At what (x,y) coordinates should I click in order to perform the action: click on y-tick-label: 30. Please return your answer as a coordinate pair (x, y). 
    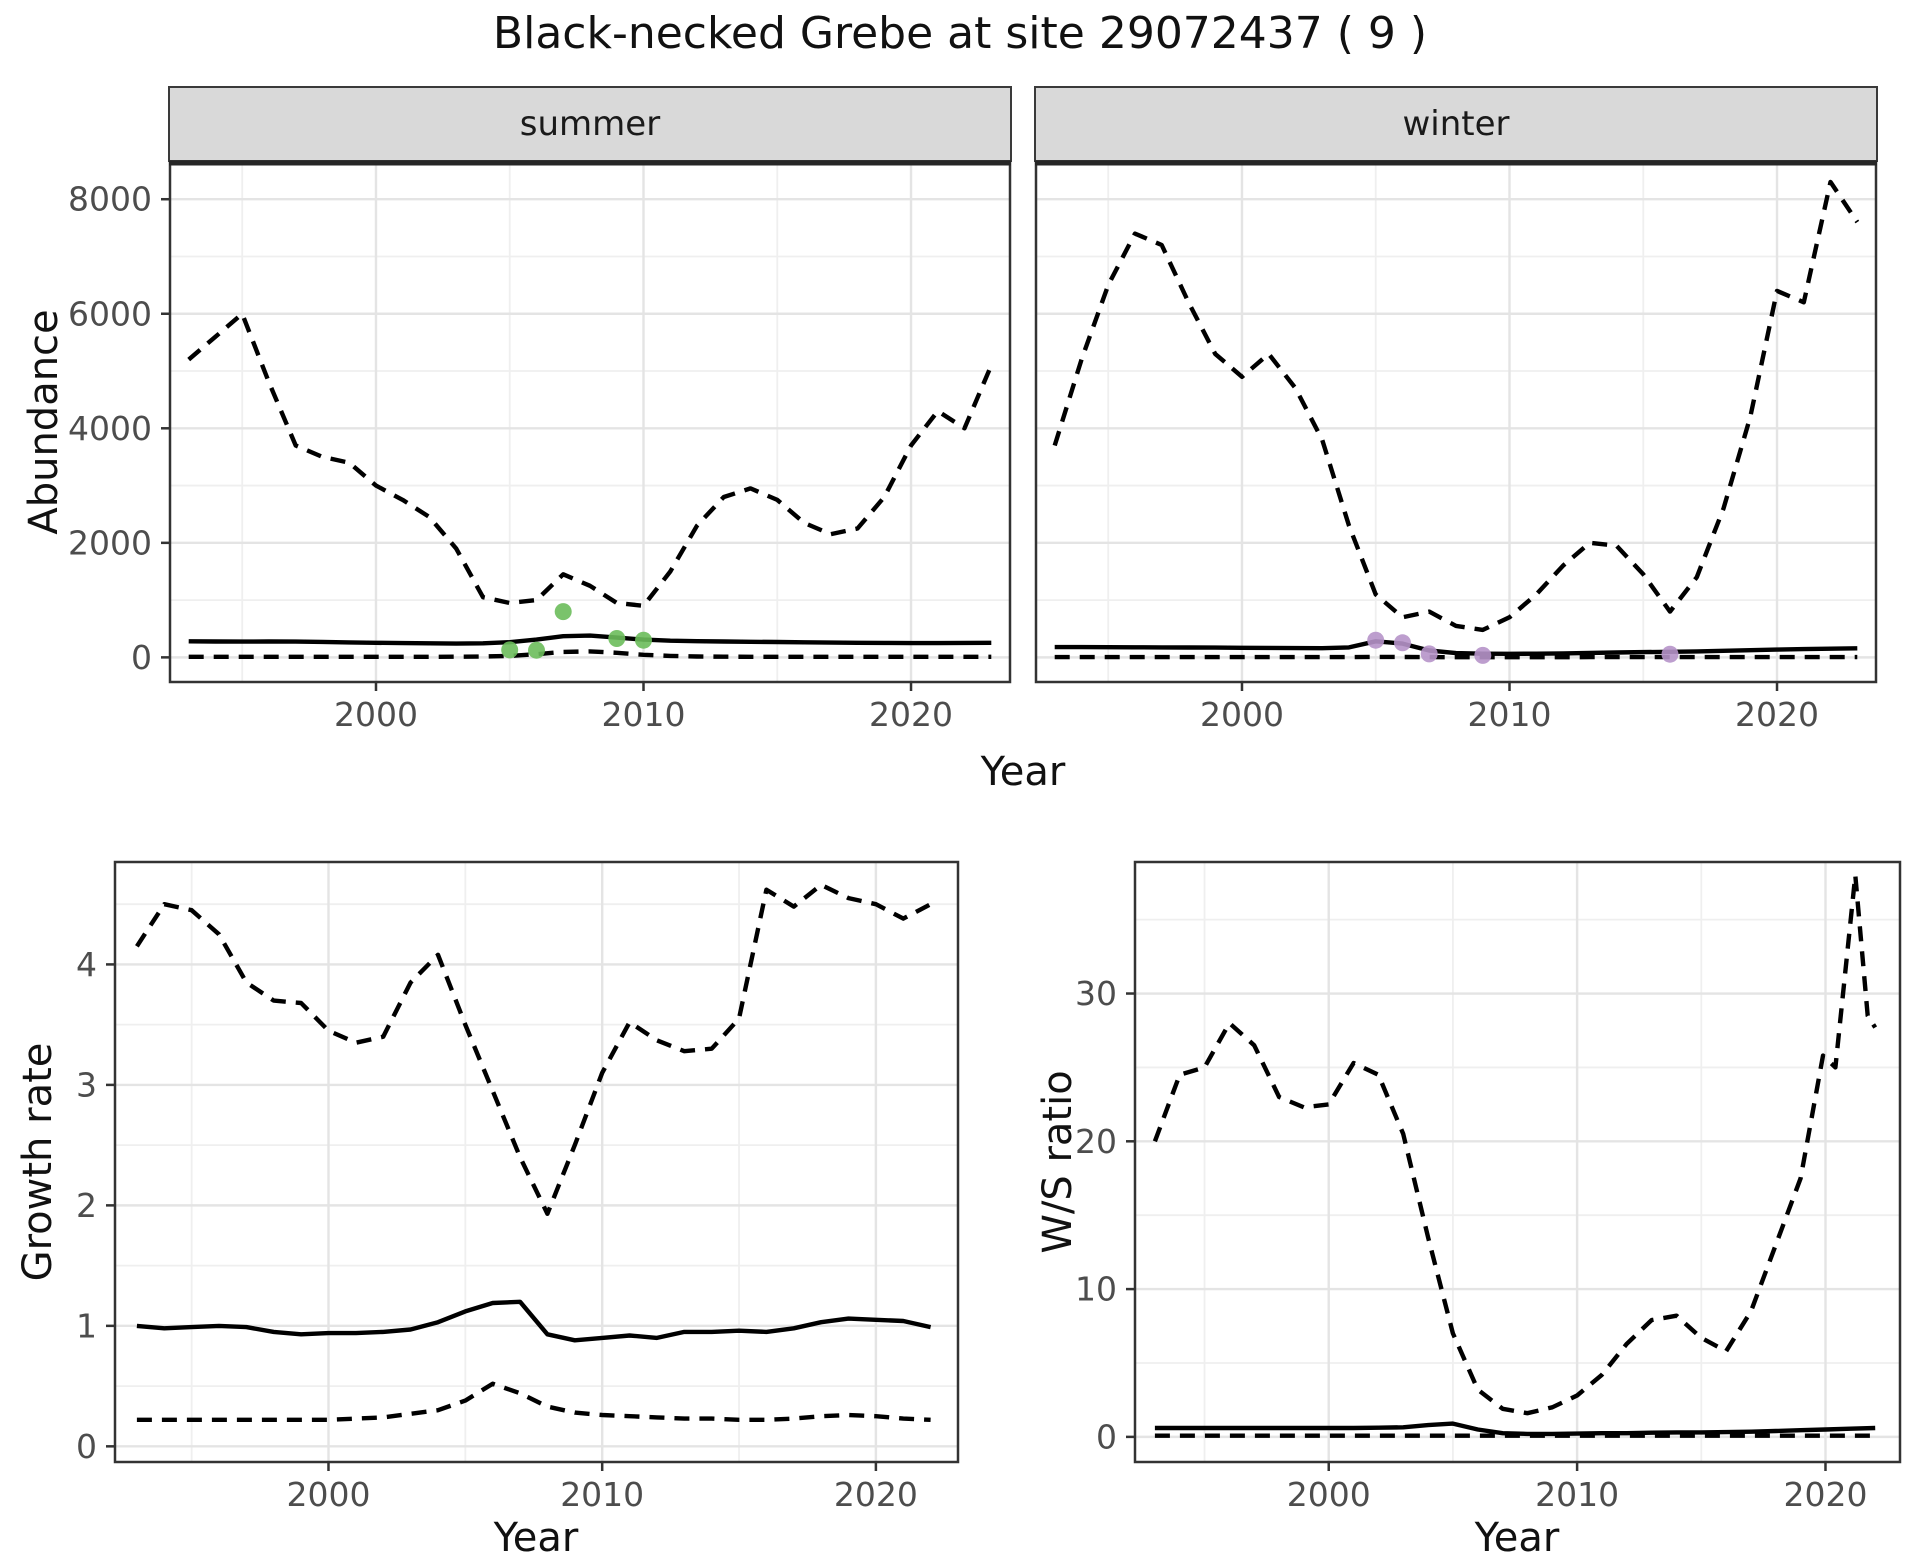
    Looking at the image, I should click on (1096, 993).